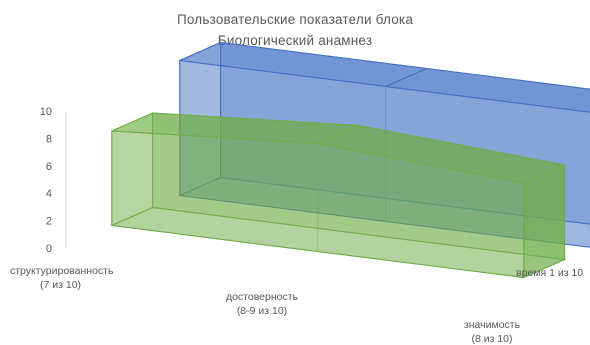 The image size is (590, 345). Describe the element at coordinates (49, 194) in the screenshot. I see `y-tick-label: 4` at that location.